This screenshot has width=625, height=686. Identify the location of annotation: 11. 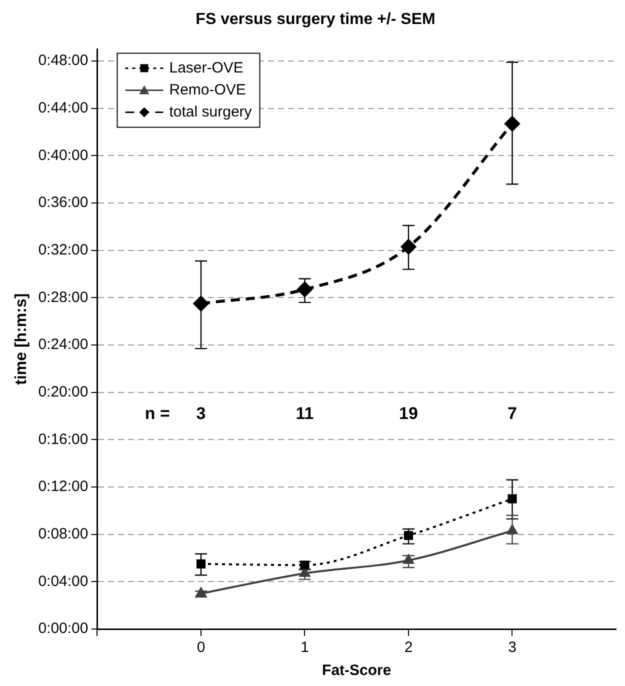
(305, 414).